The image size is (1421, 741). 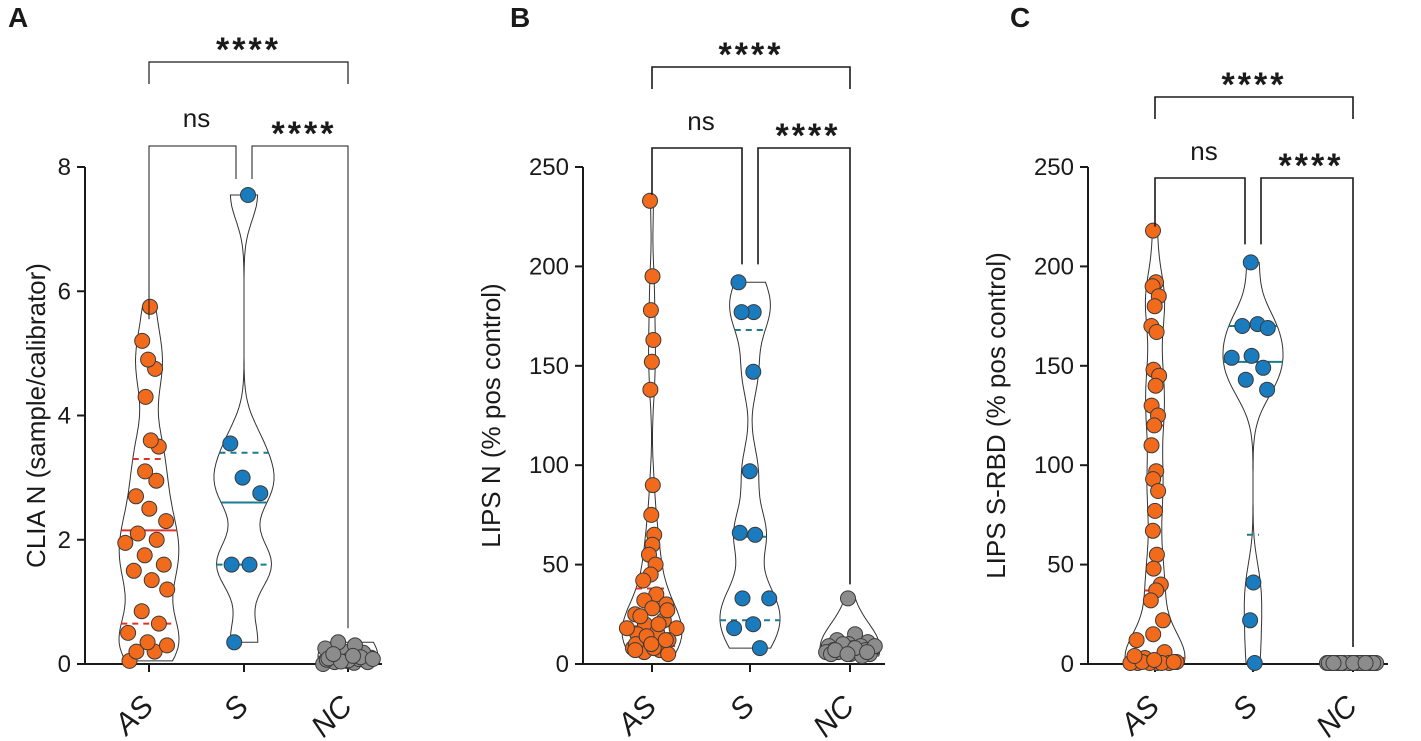 What do you see at coordinates (1154, 446) in the screenshot?
I see `violin-as` at bounding box center [1154, 446].